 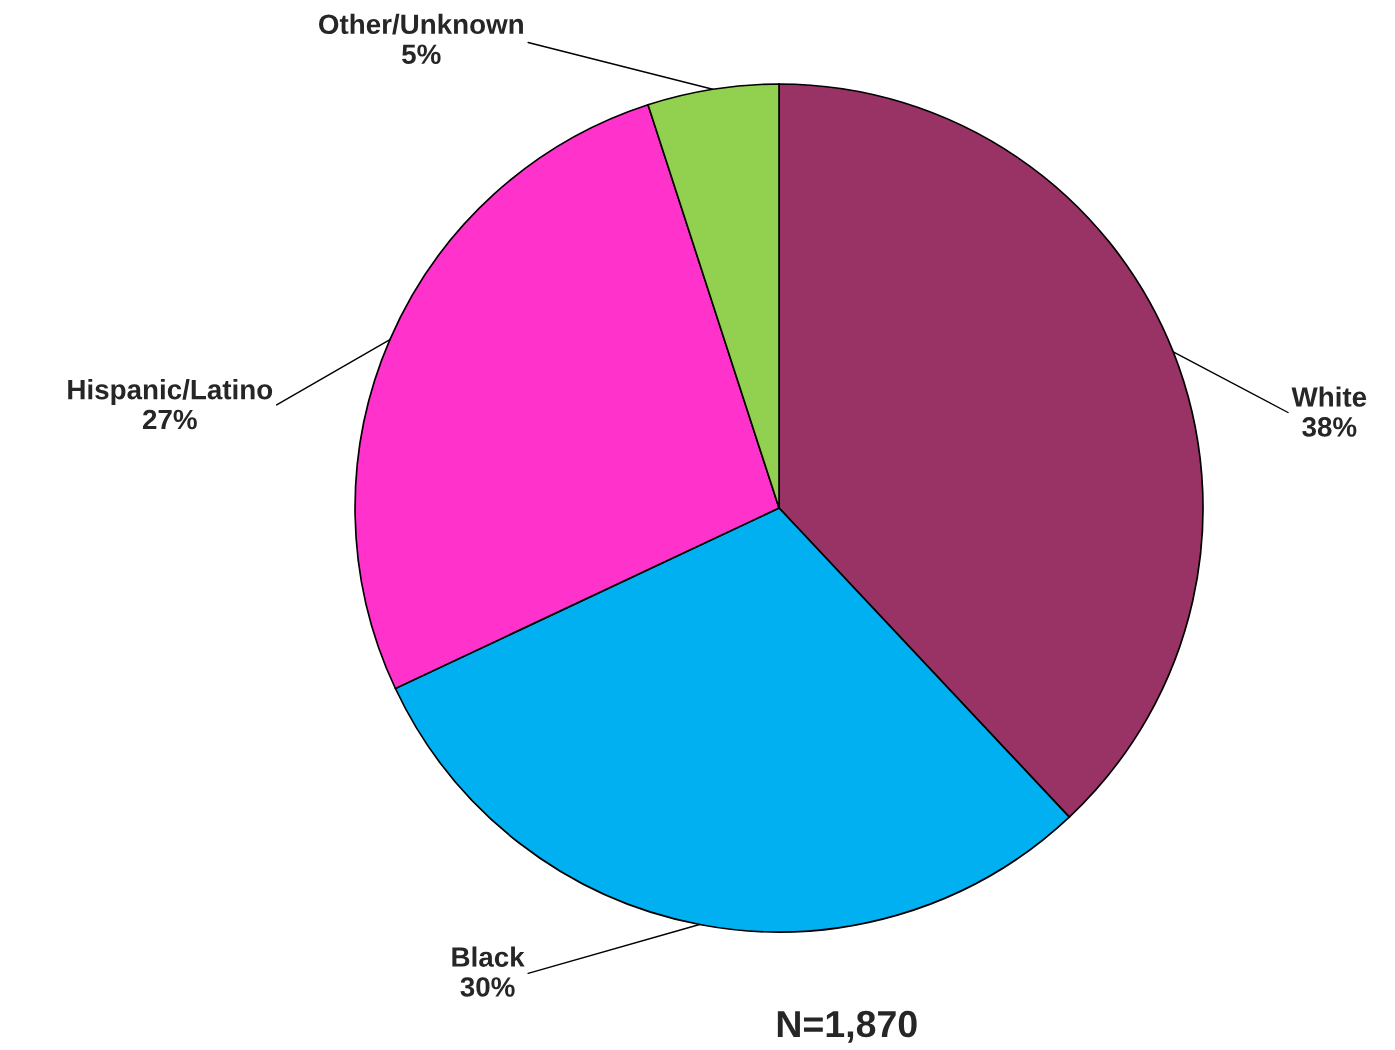 What do you see at coordinates (169, 419) in the screenshot?
I see `data-label: 27%` at bounding box center [169, 419].